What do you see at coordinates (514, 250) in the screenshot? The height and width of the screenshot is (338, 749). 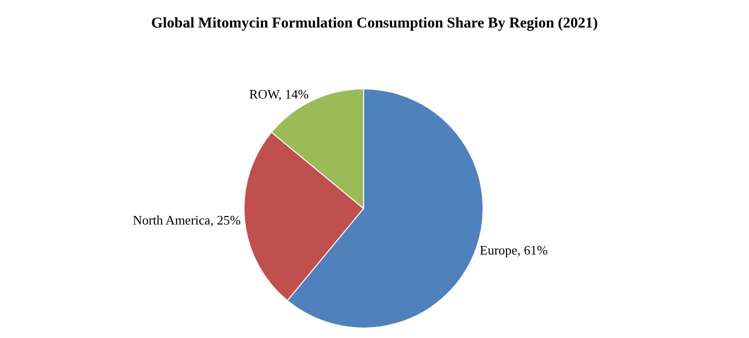 I see `slice-label: Europe, 61%` at bounding box center [514, 250].